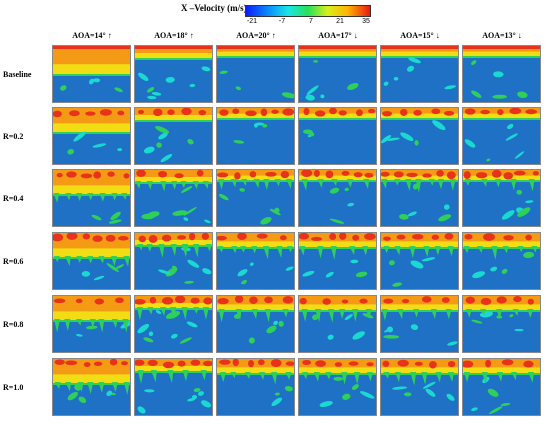 This screenshot has width=550, height=426. I want to click on column-header: AOA=20° ↑, so click(256, 35).